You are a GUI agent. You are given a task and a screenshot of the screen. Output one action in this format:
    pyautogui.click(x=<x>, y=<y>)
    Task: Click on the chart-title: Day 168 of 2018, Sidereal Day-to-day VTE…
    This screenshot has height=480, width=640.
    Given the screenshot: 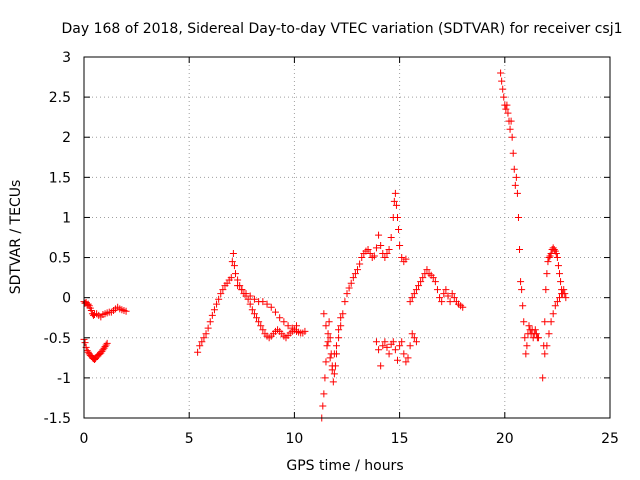 What is the action you would take?
    pyautogui.click(x=341, y=29)
    